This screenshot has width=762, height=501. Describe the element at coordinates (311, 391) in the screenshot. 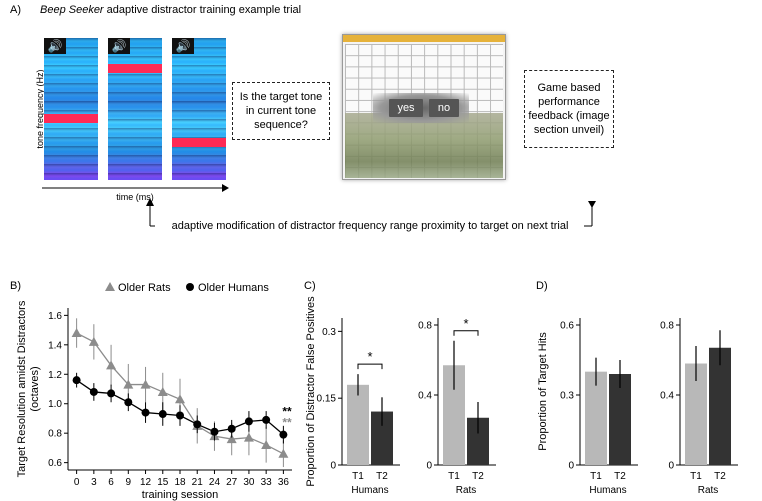

I see `y-axis-label: Proportion of Distractor False Positives` at that location.